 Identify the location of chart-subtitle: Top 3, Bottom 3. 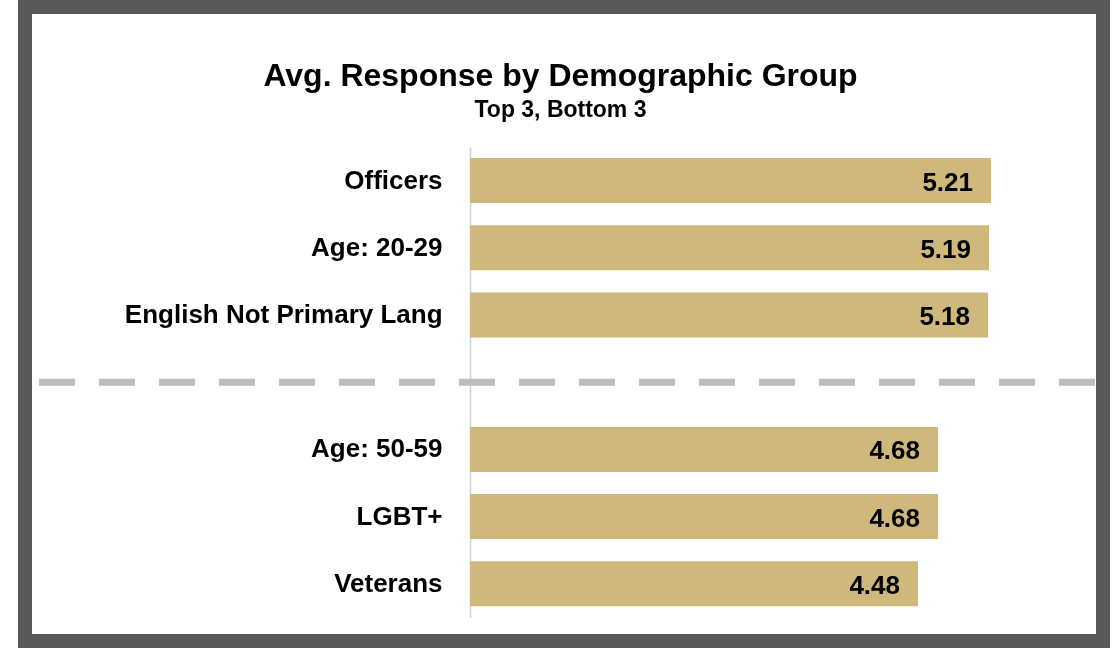
(560, 109).